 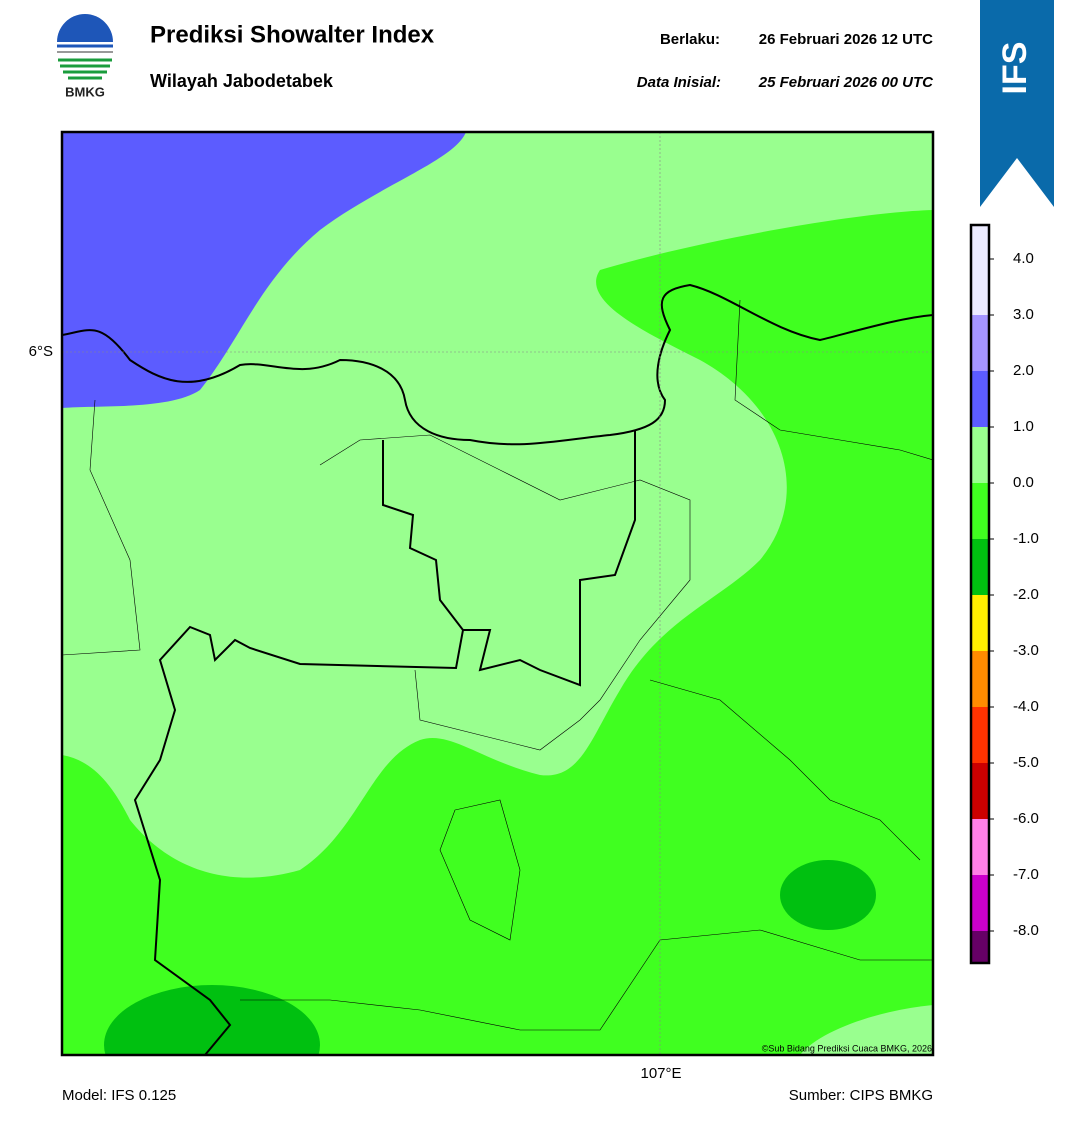 I want to click on colorbar-label: -4.0, so click(x=1026, y=706).